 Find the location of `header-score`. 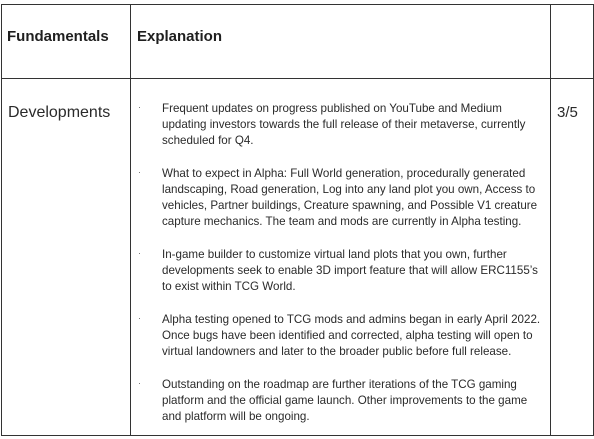

header-score is located at coordinates (572, 41).